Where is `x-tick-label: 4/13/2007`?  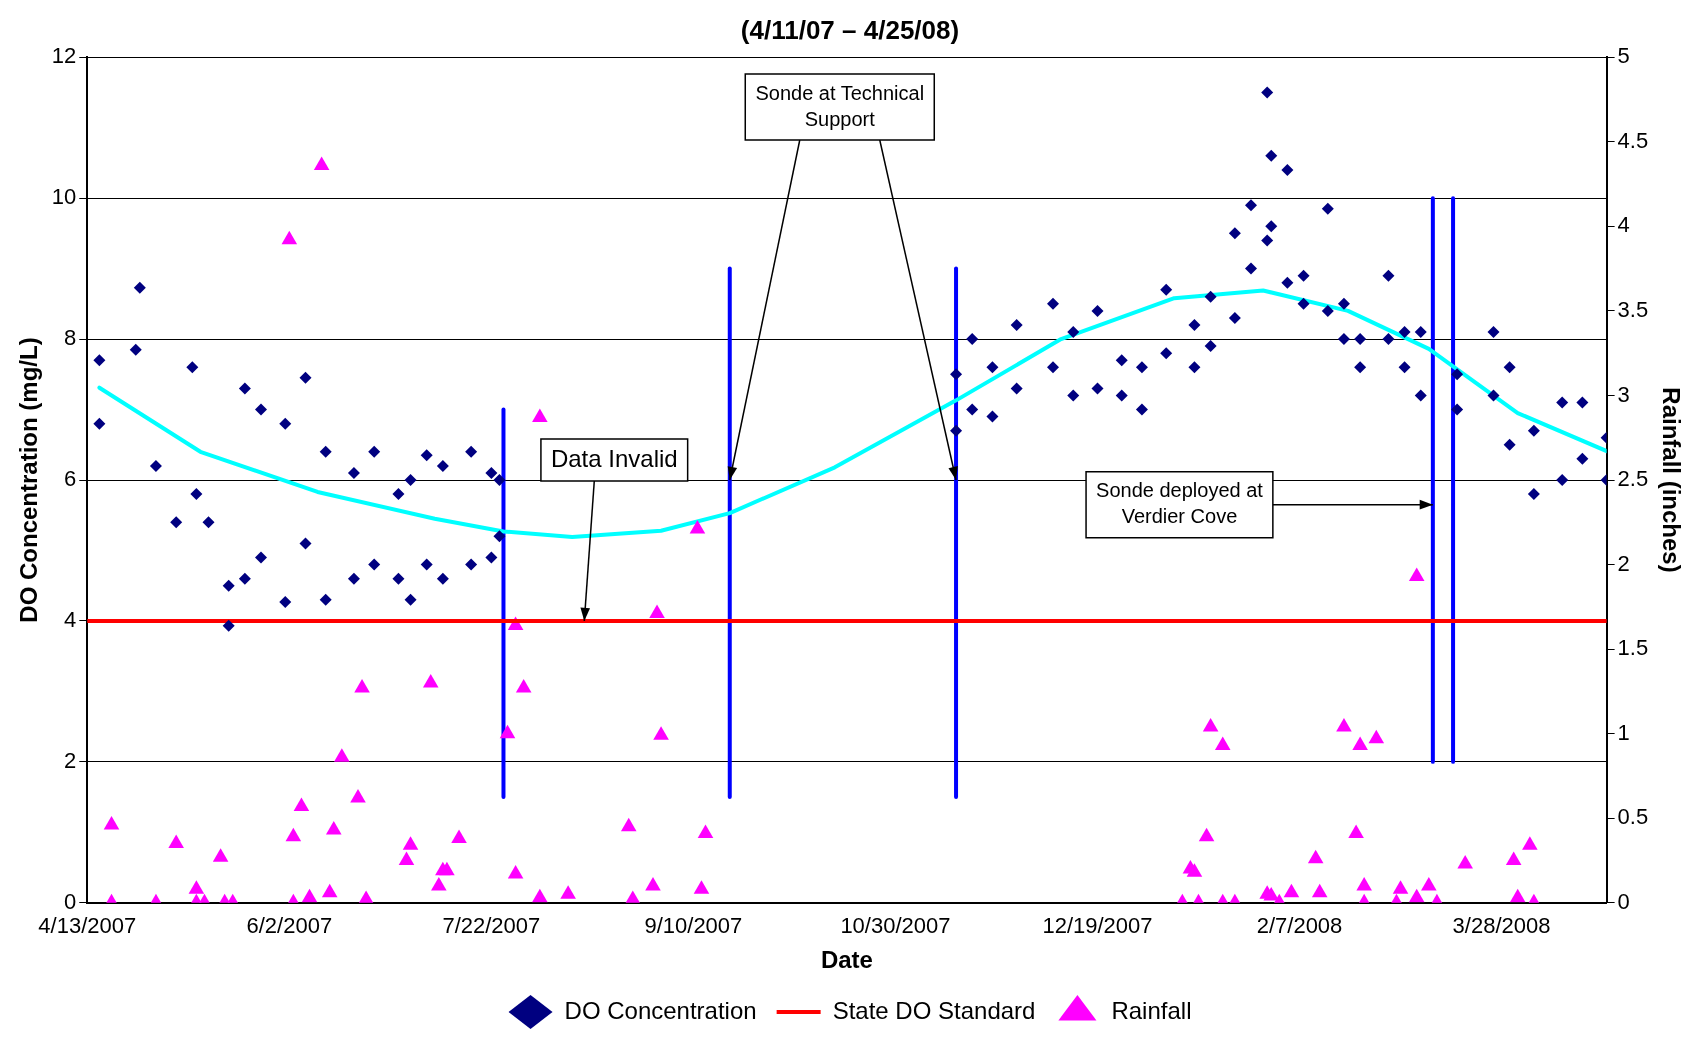
x-tick-label: 4/13/2007 is located at coordinates (87, 926).